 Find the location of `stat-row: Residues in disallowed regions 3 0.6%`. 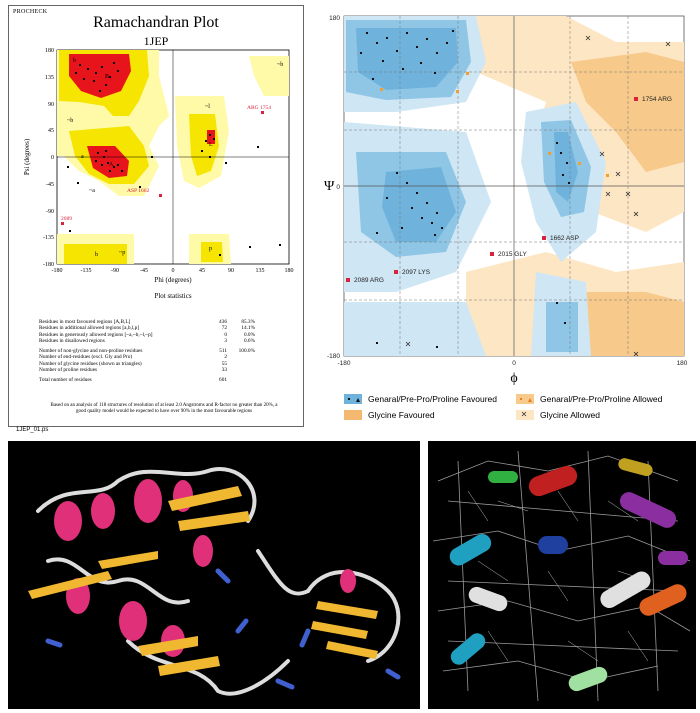

stat-row: Residues in disallowed regions 3 0.6% is located at coordinates (147, 340).